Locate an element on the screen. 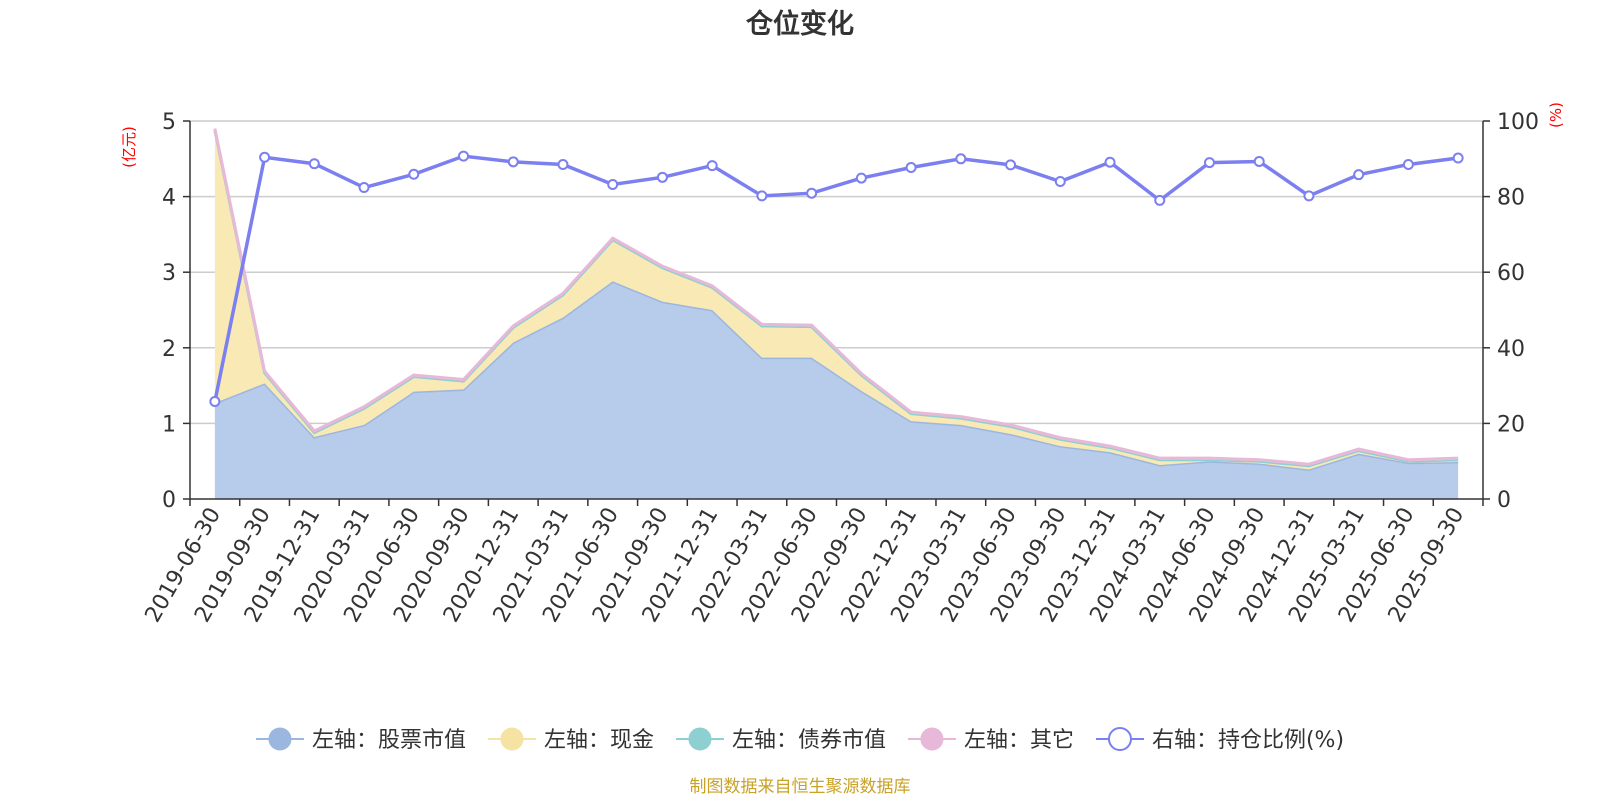  right-axis-tick-label: 20 is located at coordinates (1511, 424).